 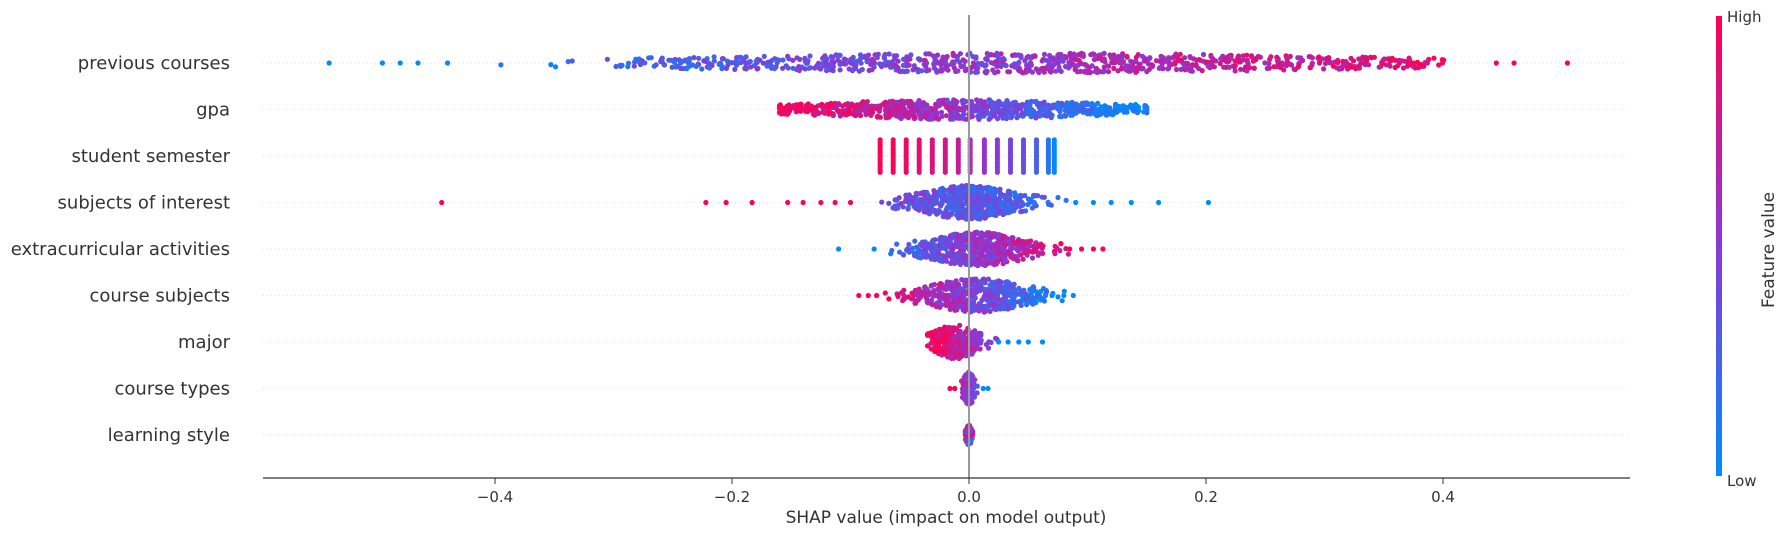 What do you see at coordinates (1443, 497) in the screenshot?
I see `x-tick-label: 0.4` at bounding box center [1443, 497].